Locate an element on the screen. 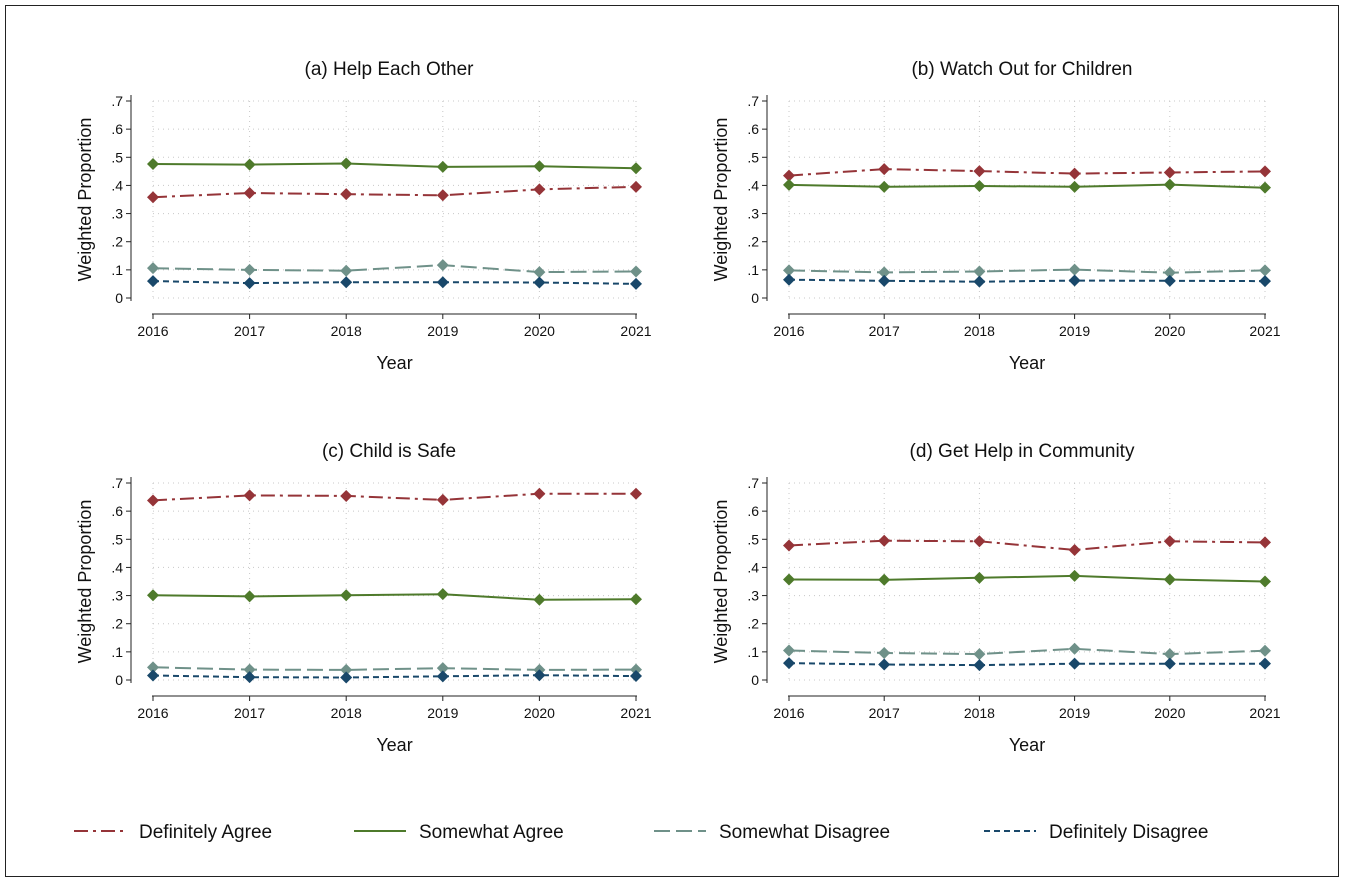 This screenshot has height=884, width=1346. legend-label-da: Definitely Agree is located at coordinates (205, 832).